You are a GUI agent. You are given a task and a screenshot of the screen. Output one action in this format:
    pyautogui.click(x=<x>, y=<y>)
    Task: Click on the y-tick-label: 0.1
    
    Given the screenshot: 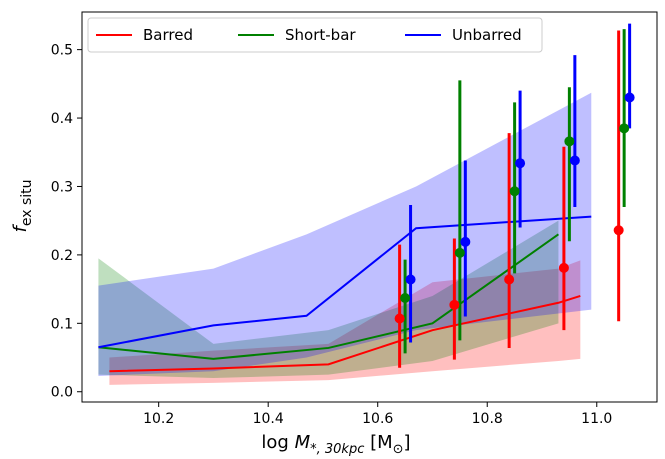 What is the action you would take?
    pyautogui.click(x=62, y=324)
    